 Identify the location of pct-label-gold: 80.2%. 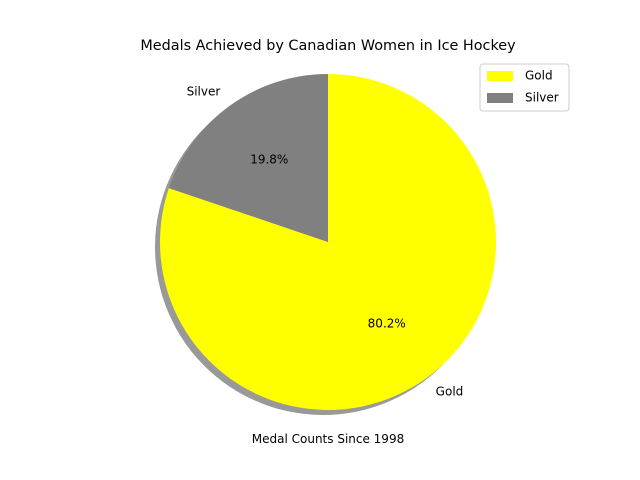
(387, 323).